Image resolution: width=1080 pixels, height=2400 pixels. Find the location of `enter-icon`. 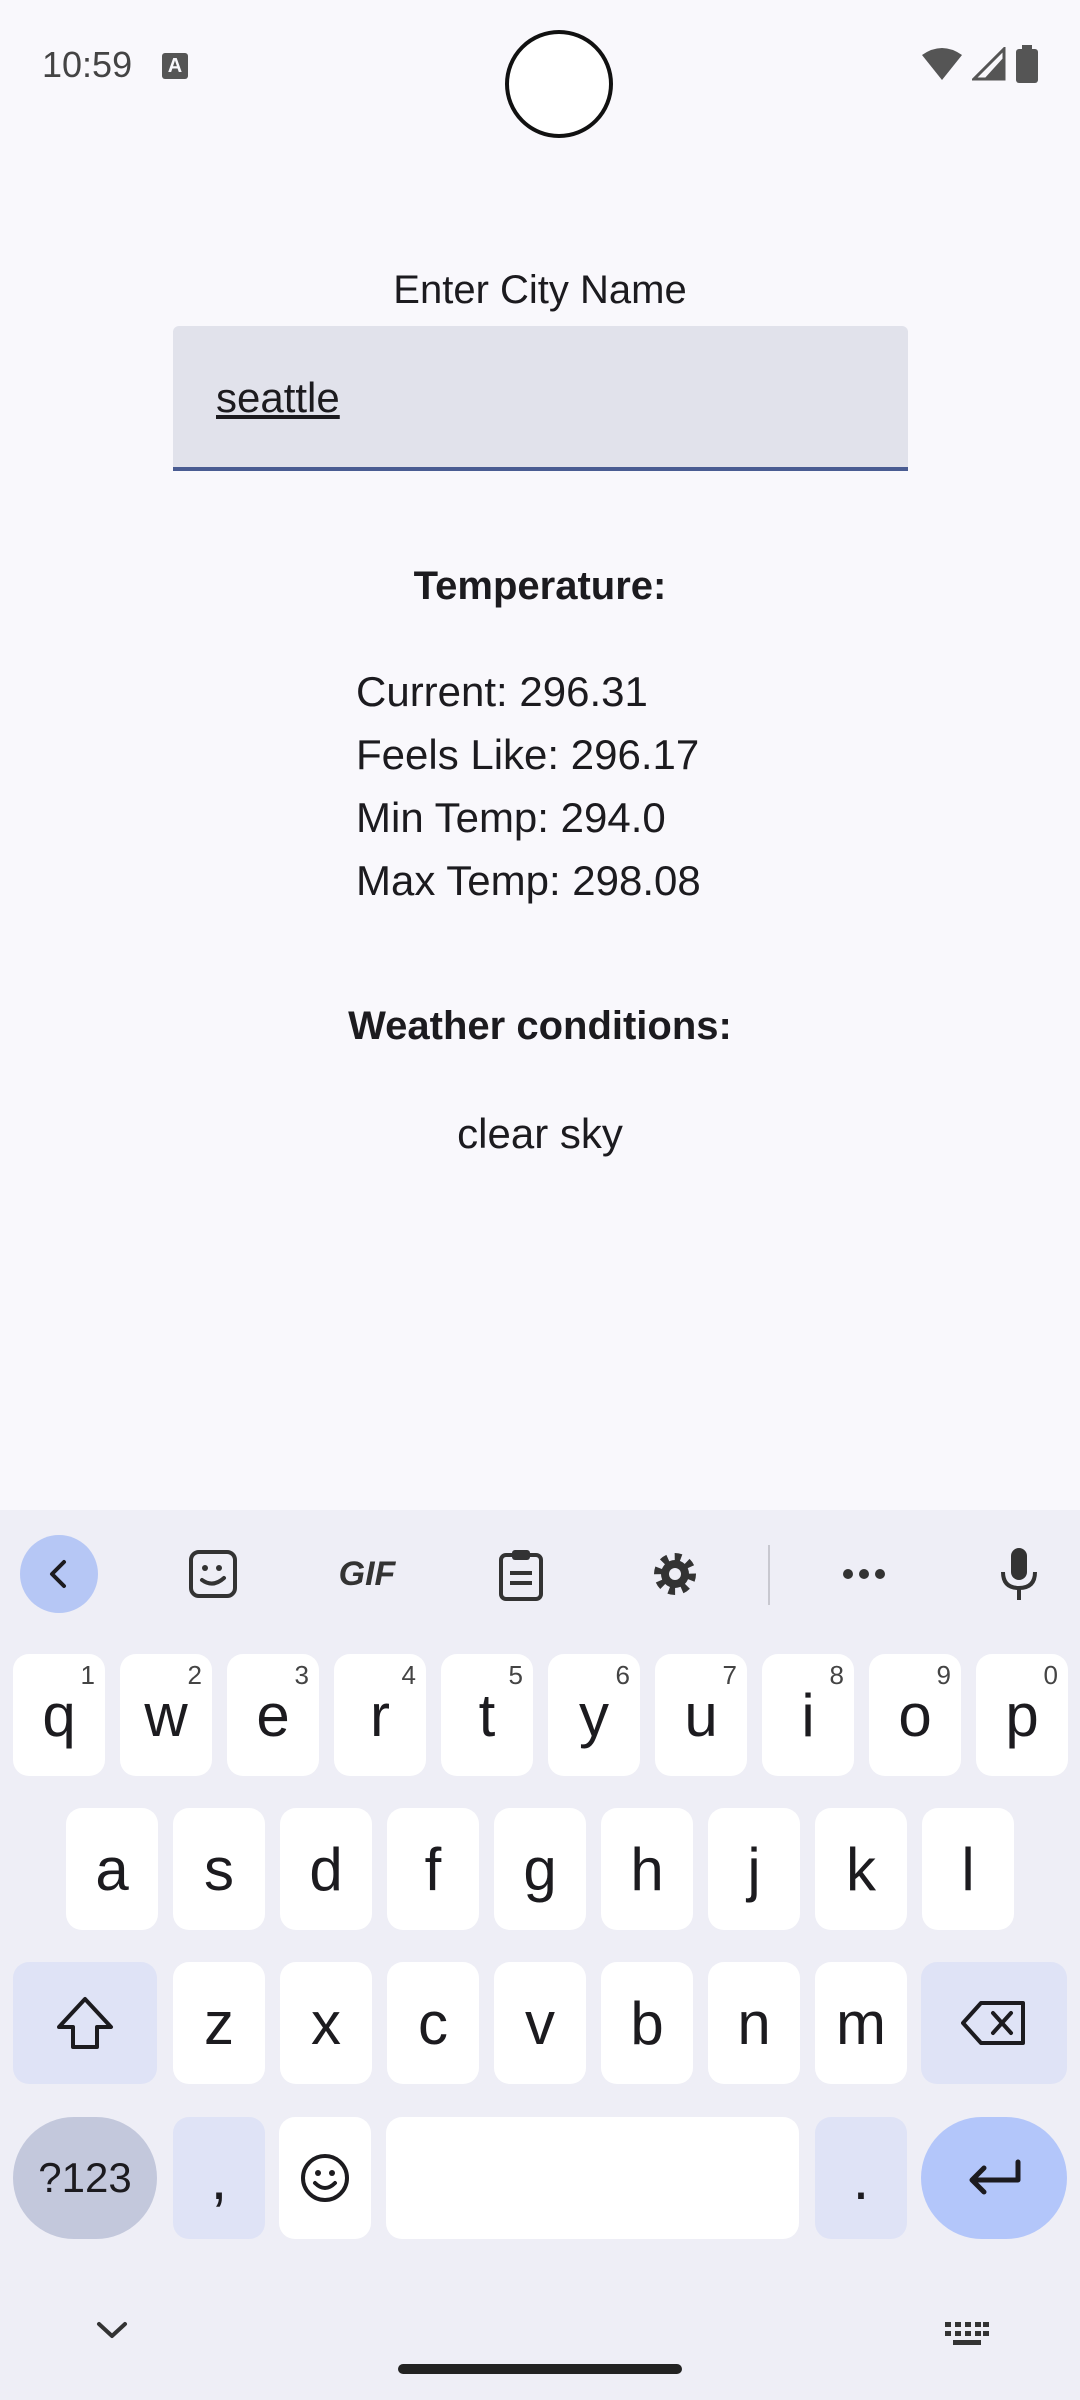

enter-icon is located at coordinates (995, 2177).